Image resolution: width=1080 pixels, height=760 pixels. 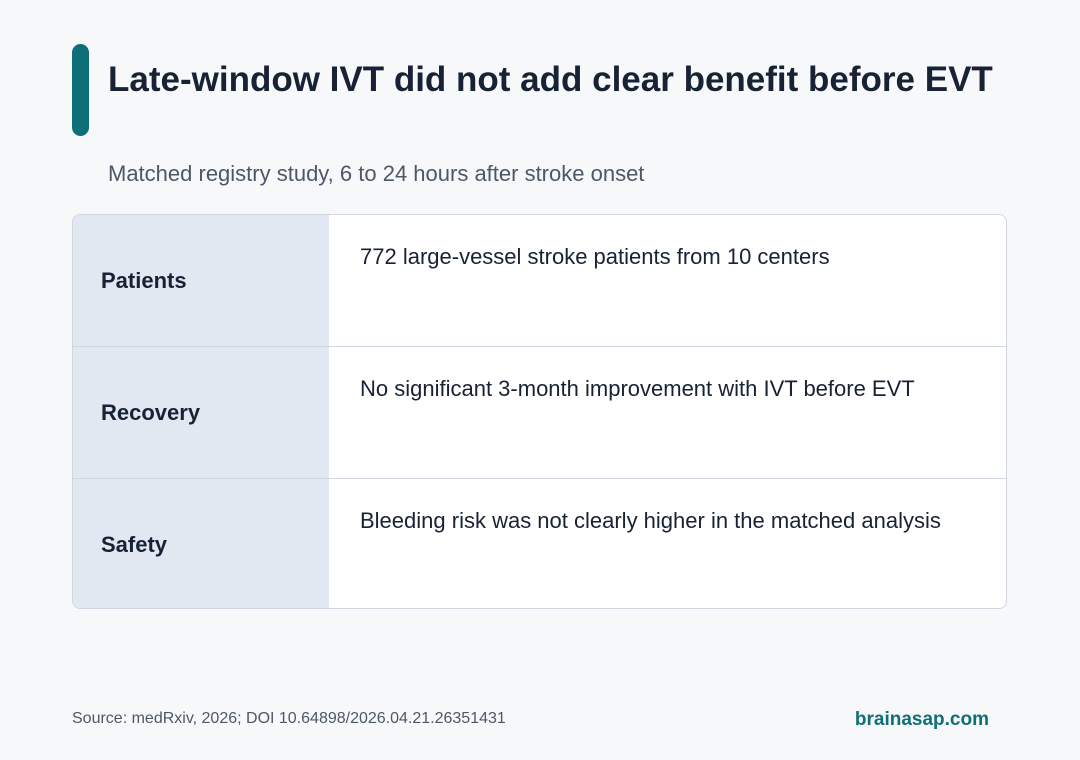 What do you see at coordinates (201, 280) in the screenshot?
I see `row-label-patients: Patients` at bounding box center [201, 280].